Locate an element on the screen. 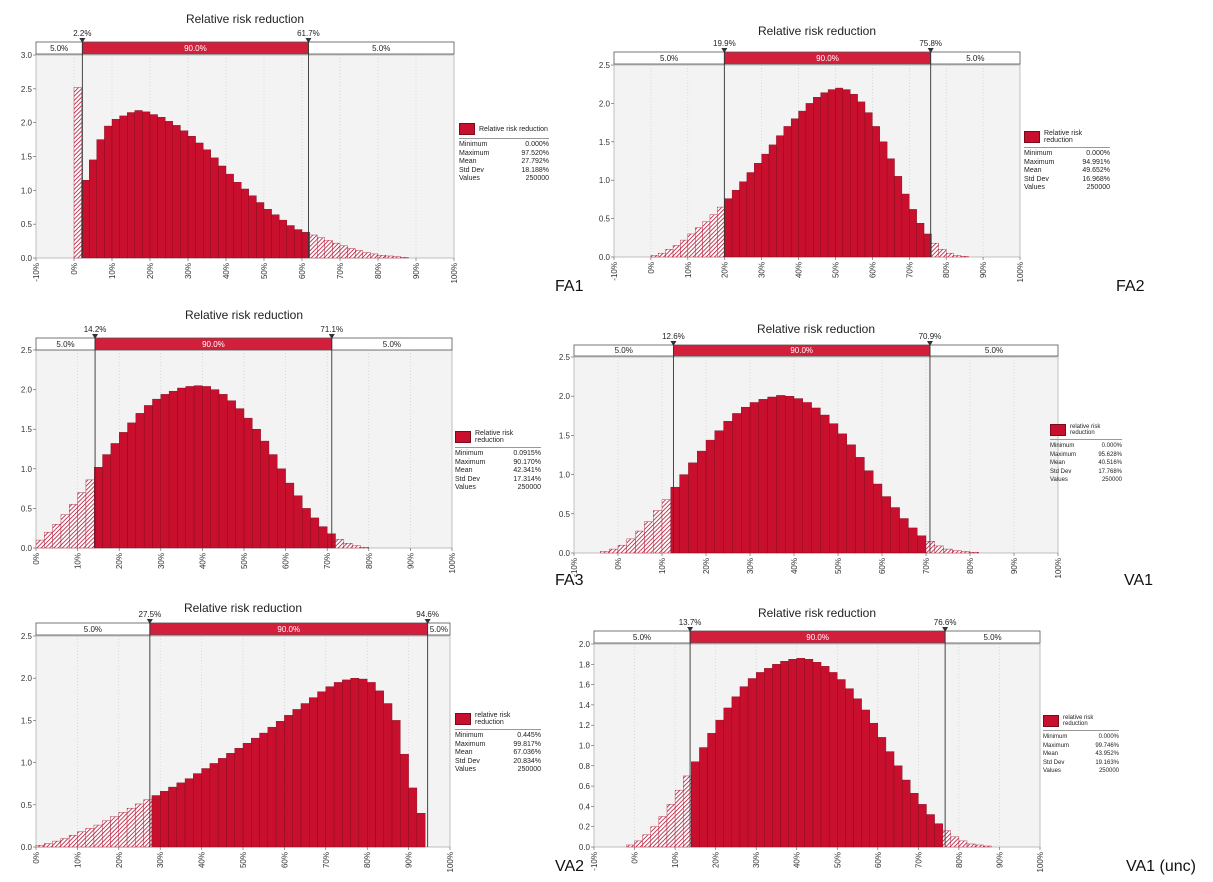 The image size is (1213, 882). x-tick-label: 10% is located at coordinates (662, 566).